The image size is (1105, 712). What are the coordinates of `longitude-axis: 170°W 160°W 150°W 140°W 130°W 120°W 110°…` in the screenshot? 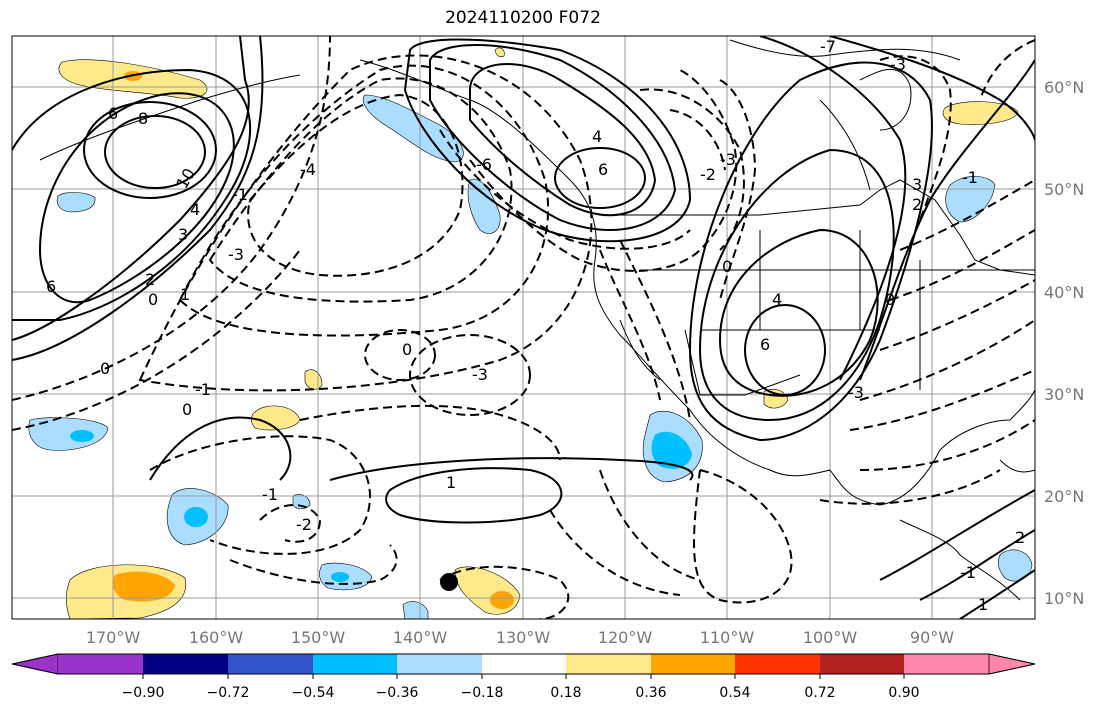 It's located at (520, 637).